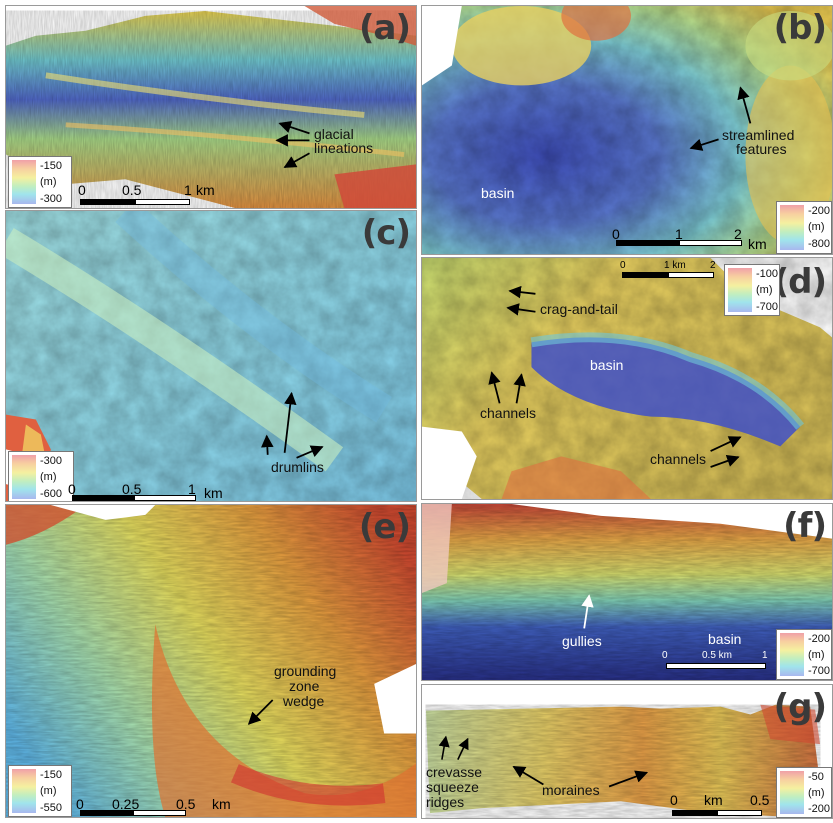  I want to click on legend-bottom-value: -600, so click(51, 494).